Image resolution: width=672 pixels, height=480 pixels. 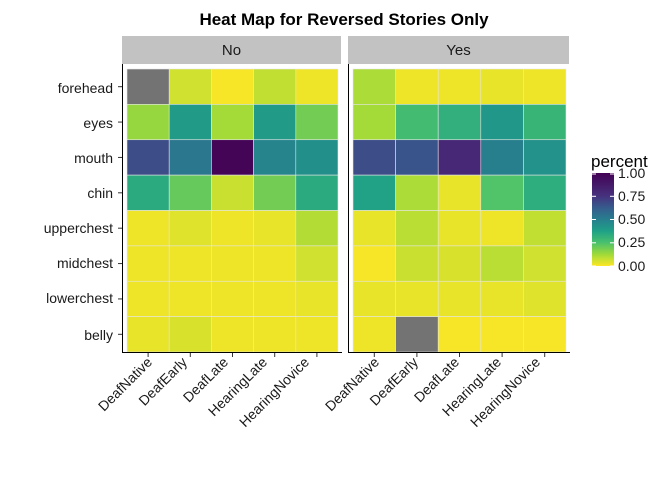 I want to click on cell-no-belly-hearinglate, so click(x=275, y=334).